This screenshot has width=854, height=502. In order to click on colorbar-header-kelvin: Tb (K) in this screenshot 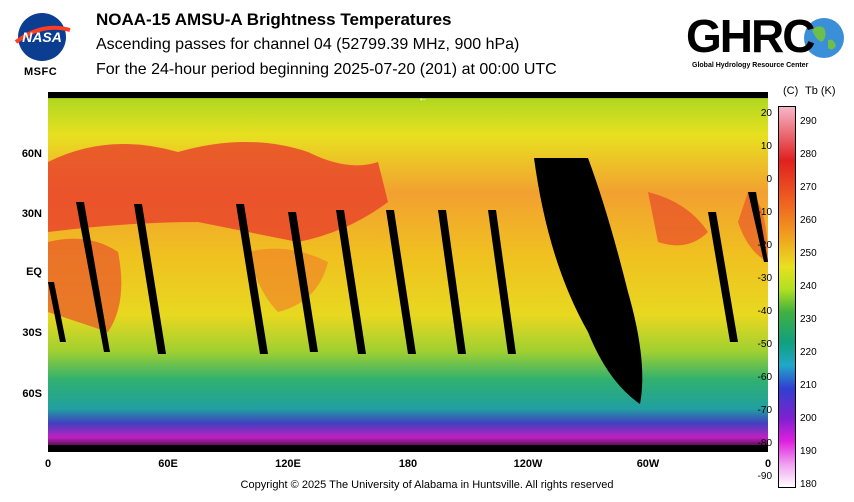, I will do `click(820, 91)`.